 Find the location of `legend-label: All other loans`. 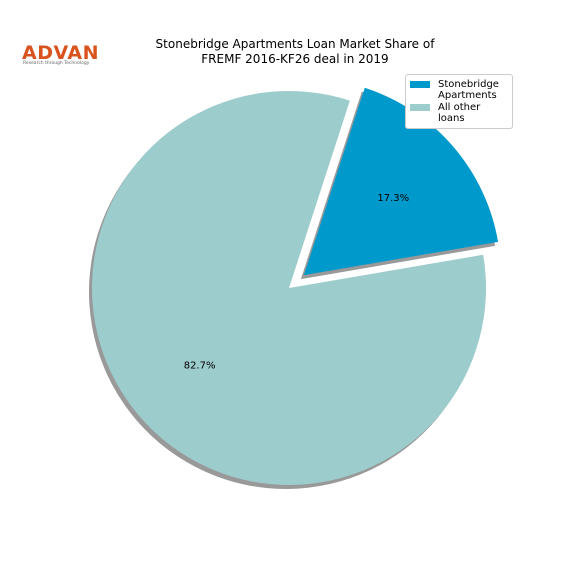

legend-label: All other loans is located at coordinates (459, 113).